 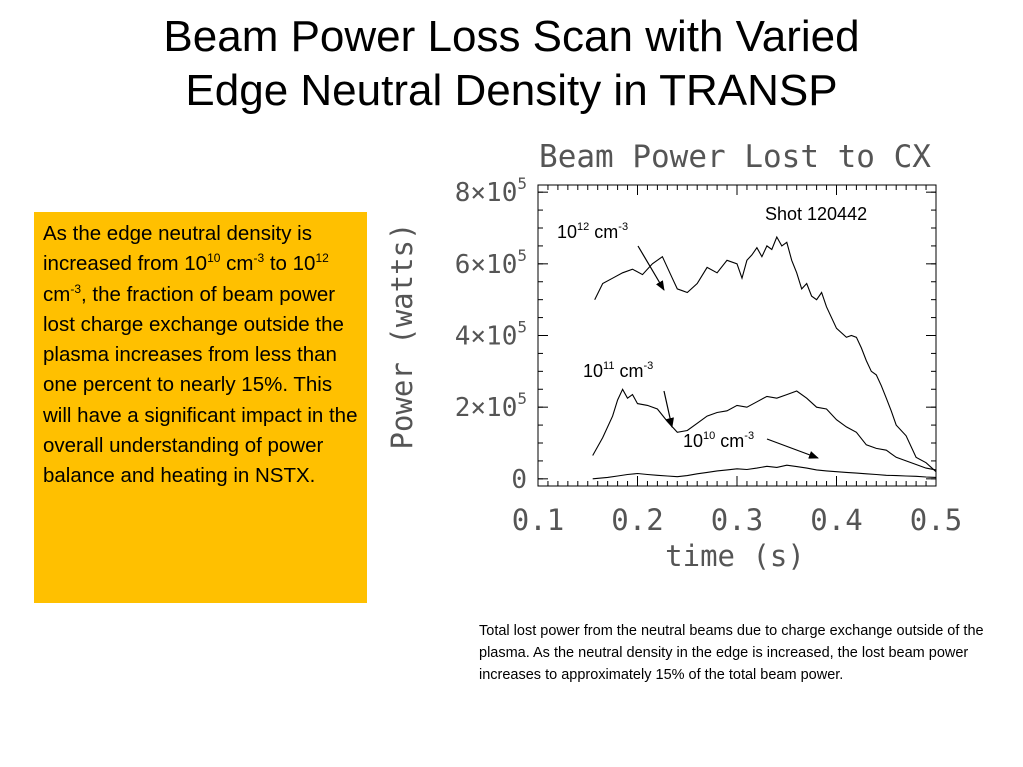 What do you see at coordinates (511, 90) in the screenshot?
I see `slide-title-line-2: Edge Neutral Density in TRANSP` at bounding box center [511, 90].